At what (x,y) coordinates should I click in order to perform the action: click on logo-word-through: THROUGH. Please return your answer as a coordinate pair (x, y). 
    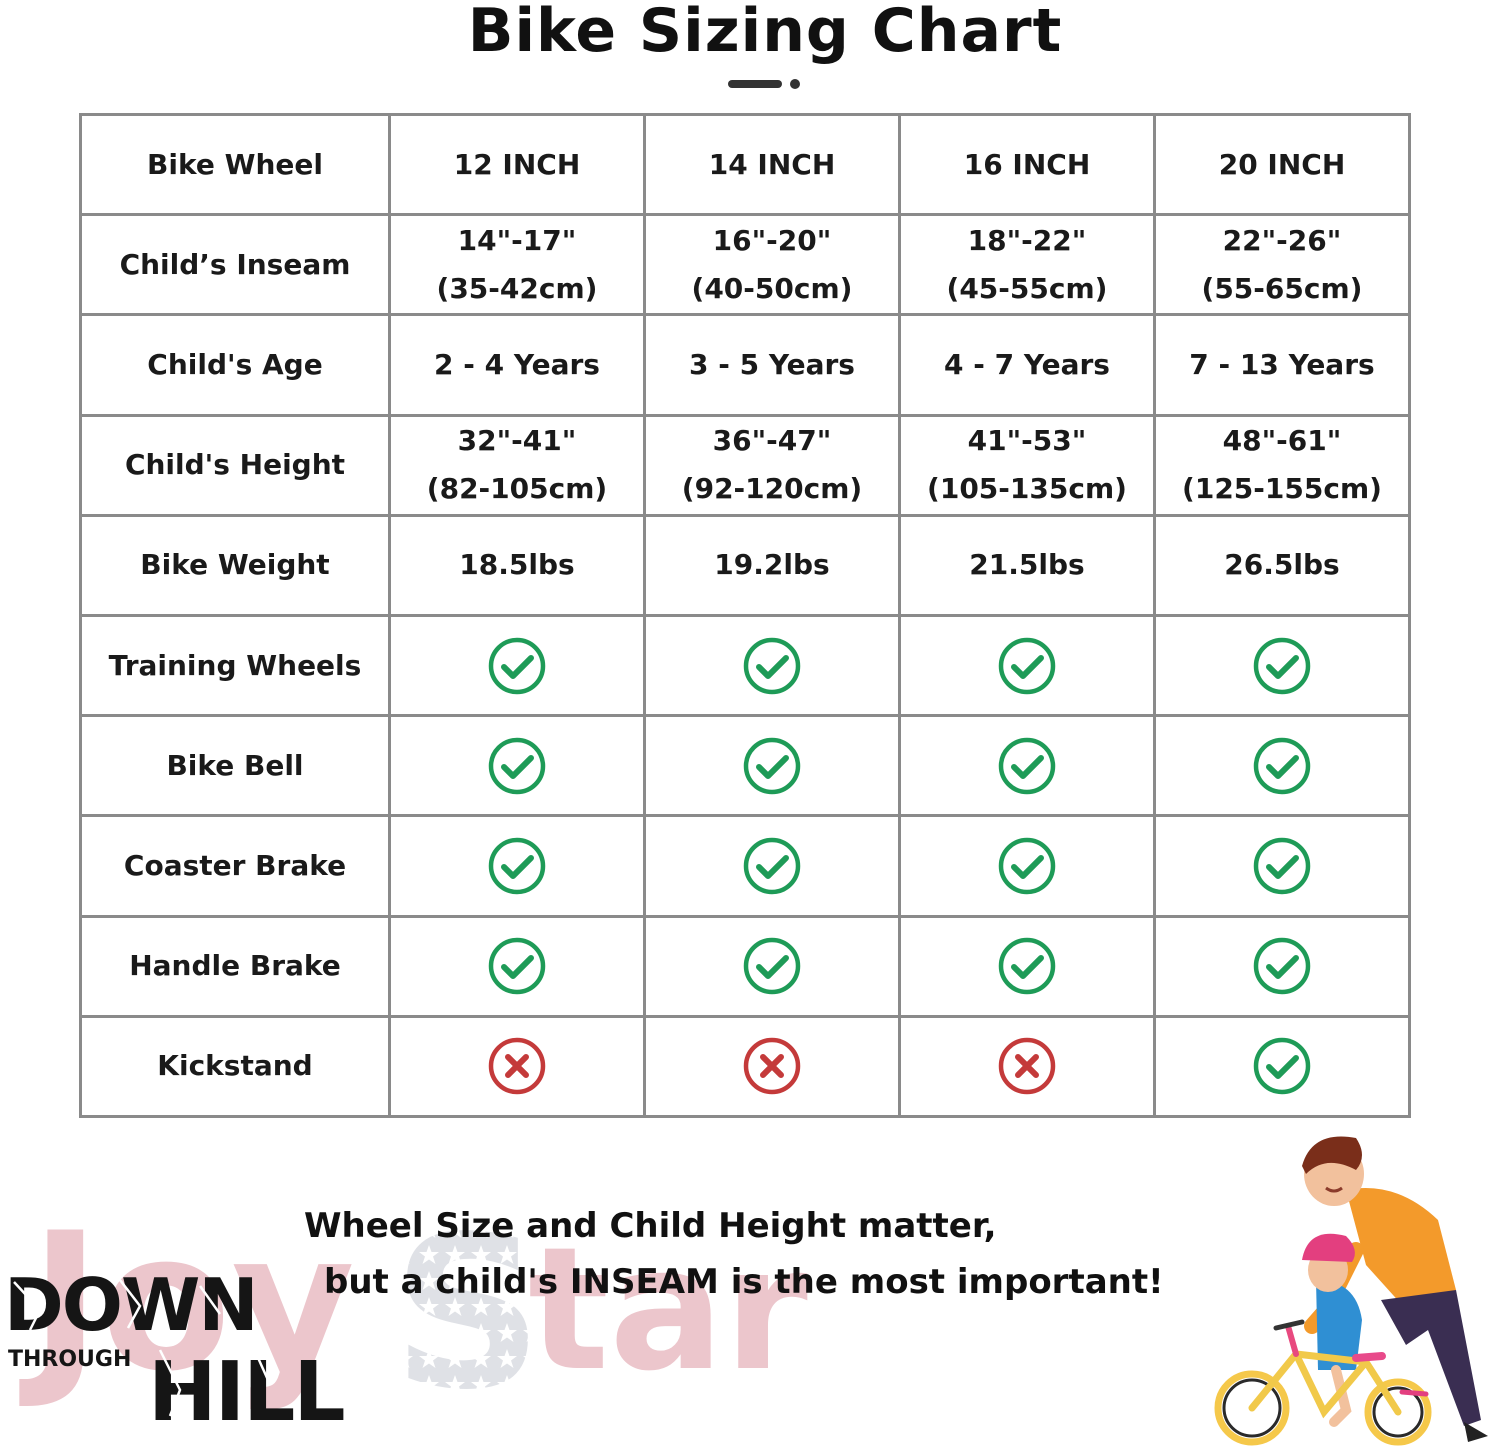
    Looking at the image, I should click on (69, 1359).